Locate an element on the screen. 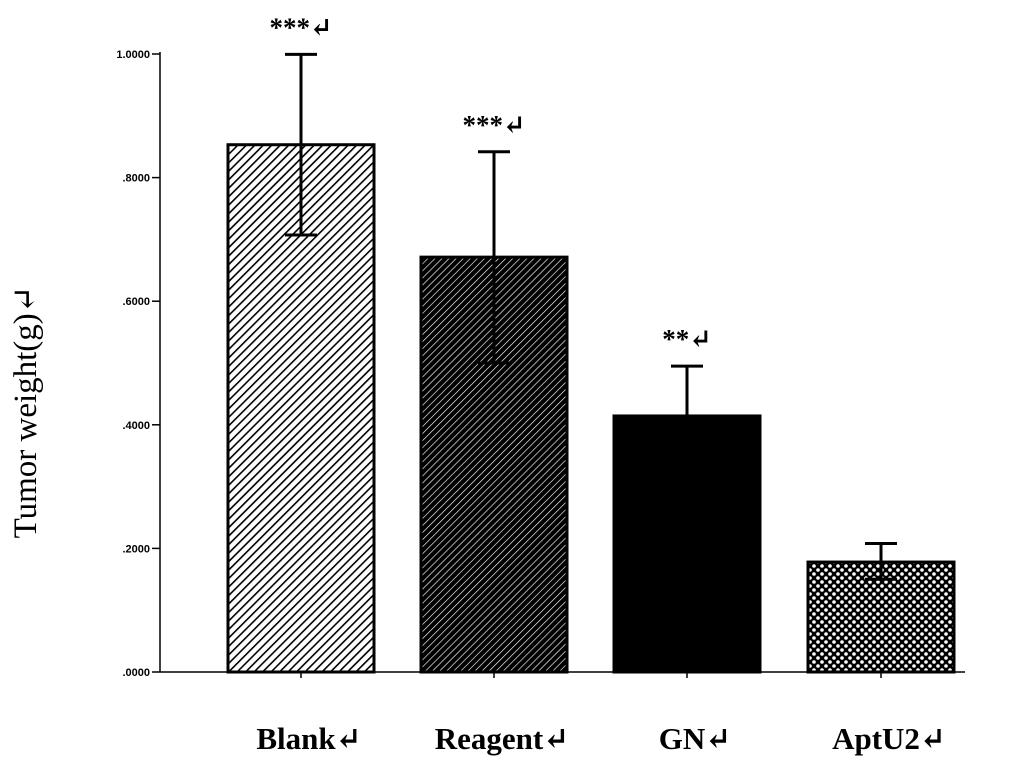 The image size is (1024, 768). y-tick-label: .8000 is located at coordinates (136, 179).